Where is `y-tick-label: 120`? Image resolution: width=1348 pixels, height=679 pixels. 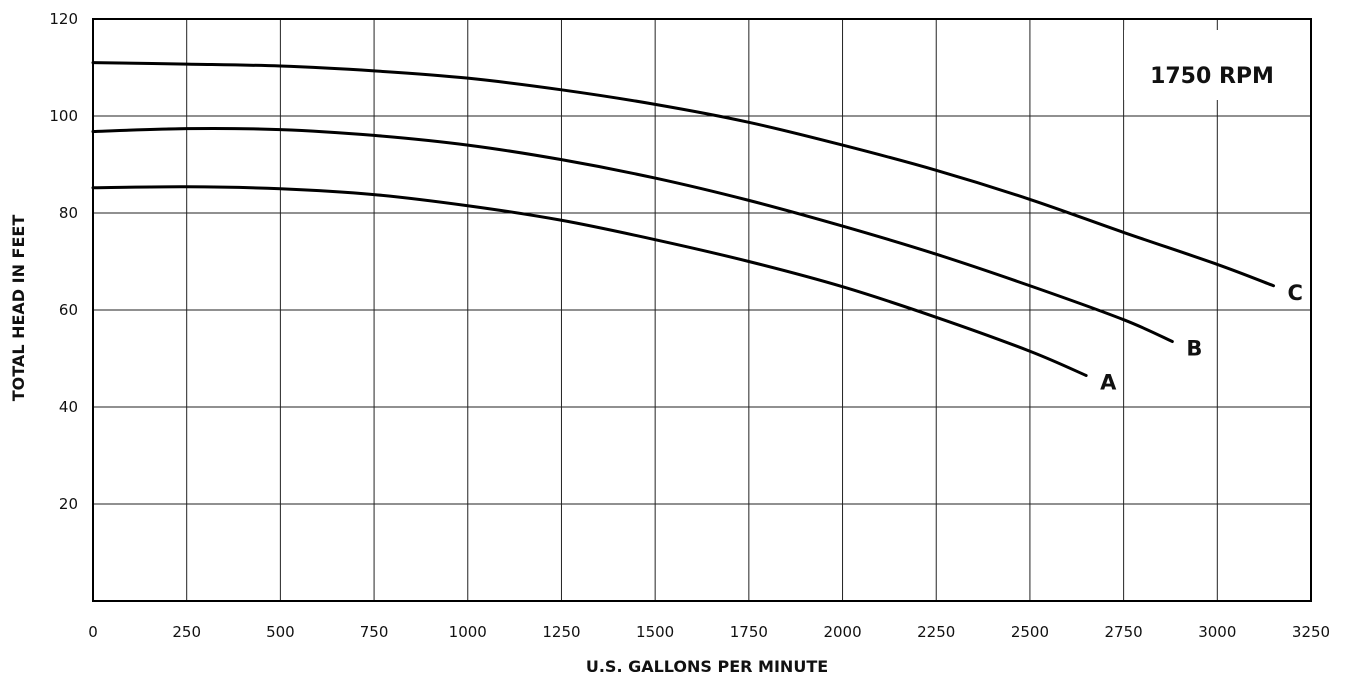
y-tick-label: 120 is located at coordinates (63, 19).